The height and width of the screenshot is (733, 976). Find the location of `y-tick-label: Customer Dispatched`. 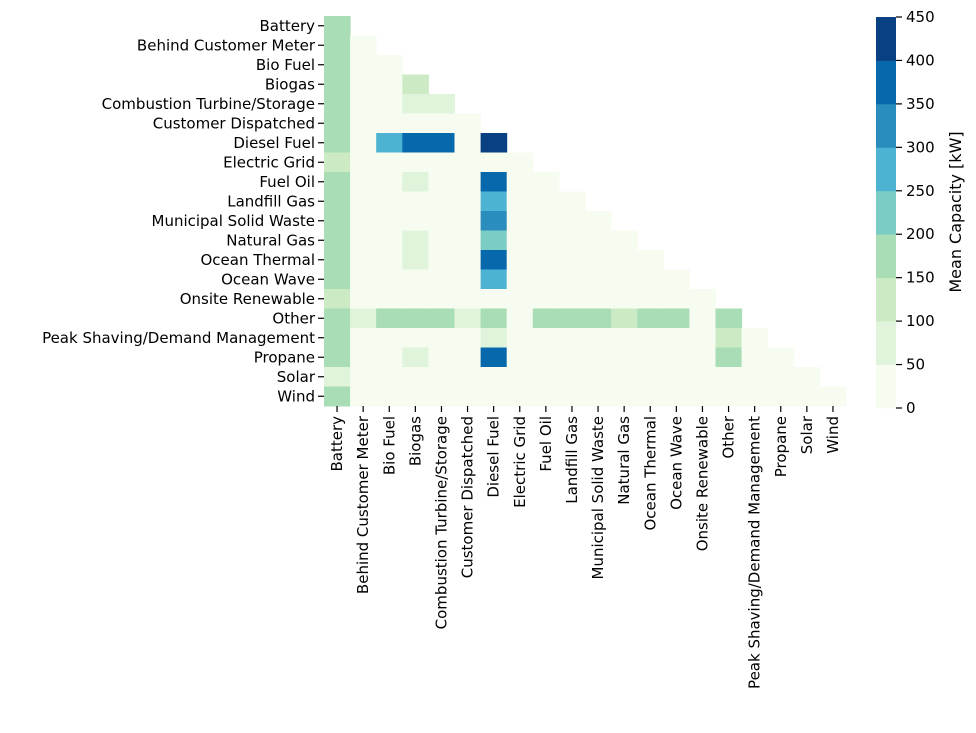

y-tick-label: Customer Dispatched is located at coordinates (234, 123).